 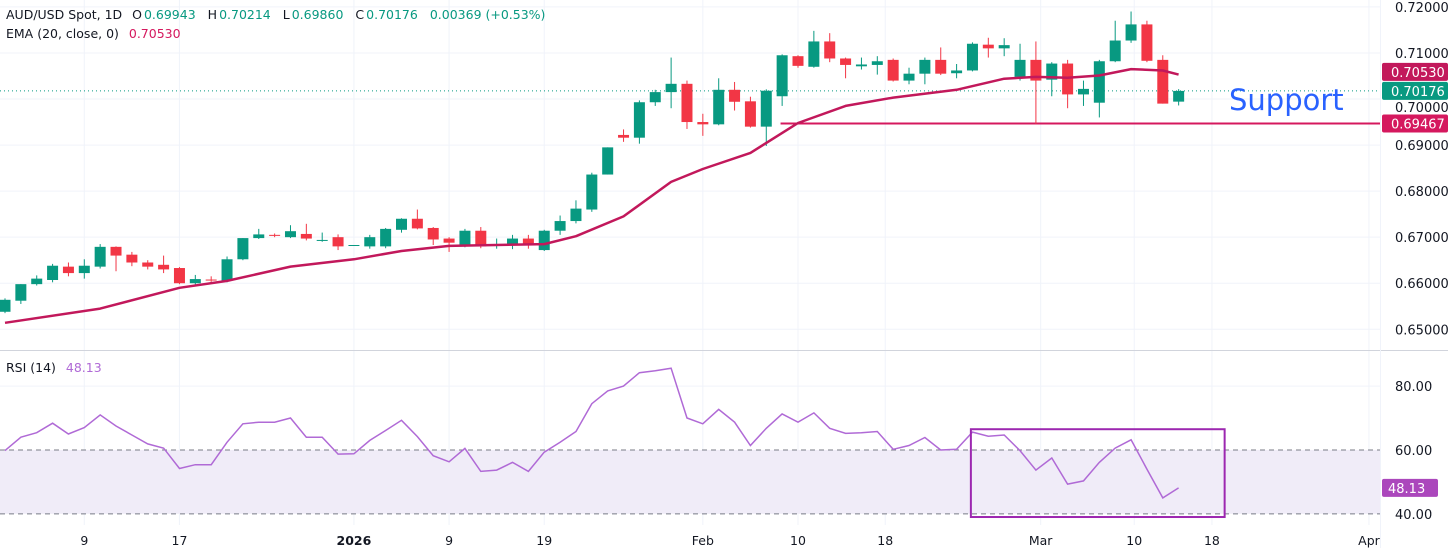 What do you see at coordinates (544, 540) in the screenshot?
I see `x-tick-label: 19` at bounding box center [544, 540].